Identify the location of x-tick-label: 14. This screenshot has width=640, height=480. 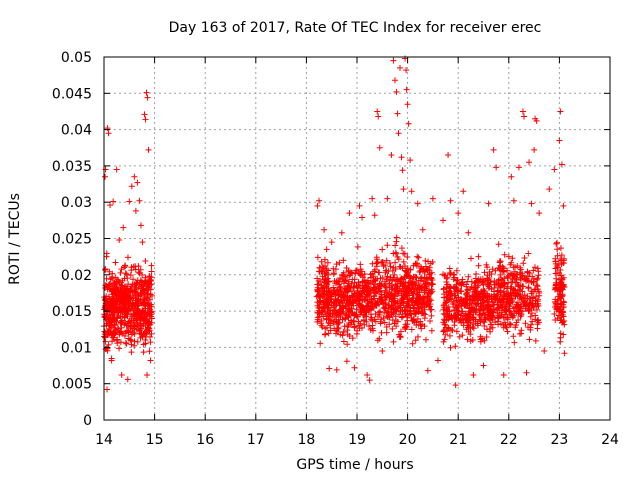
(104, 440).